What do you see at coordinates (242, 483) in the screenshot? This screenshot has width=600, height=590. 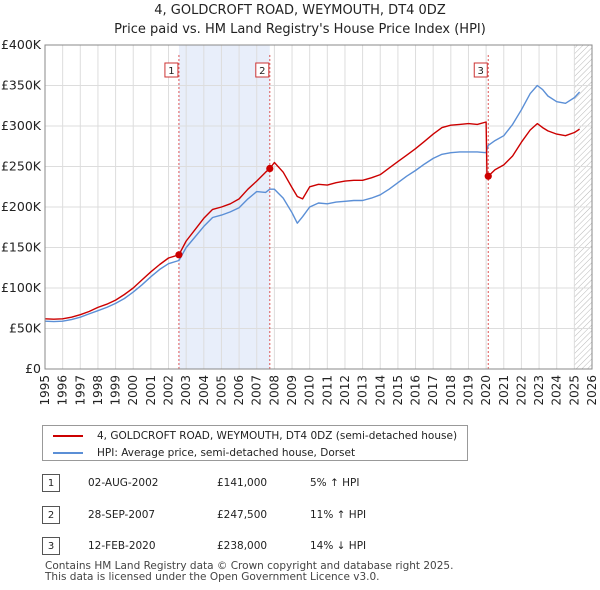 I see `transaction-price: £141,000` at bounding box center [242, 483].